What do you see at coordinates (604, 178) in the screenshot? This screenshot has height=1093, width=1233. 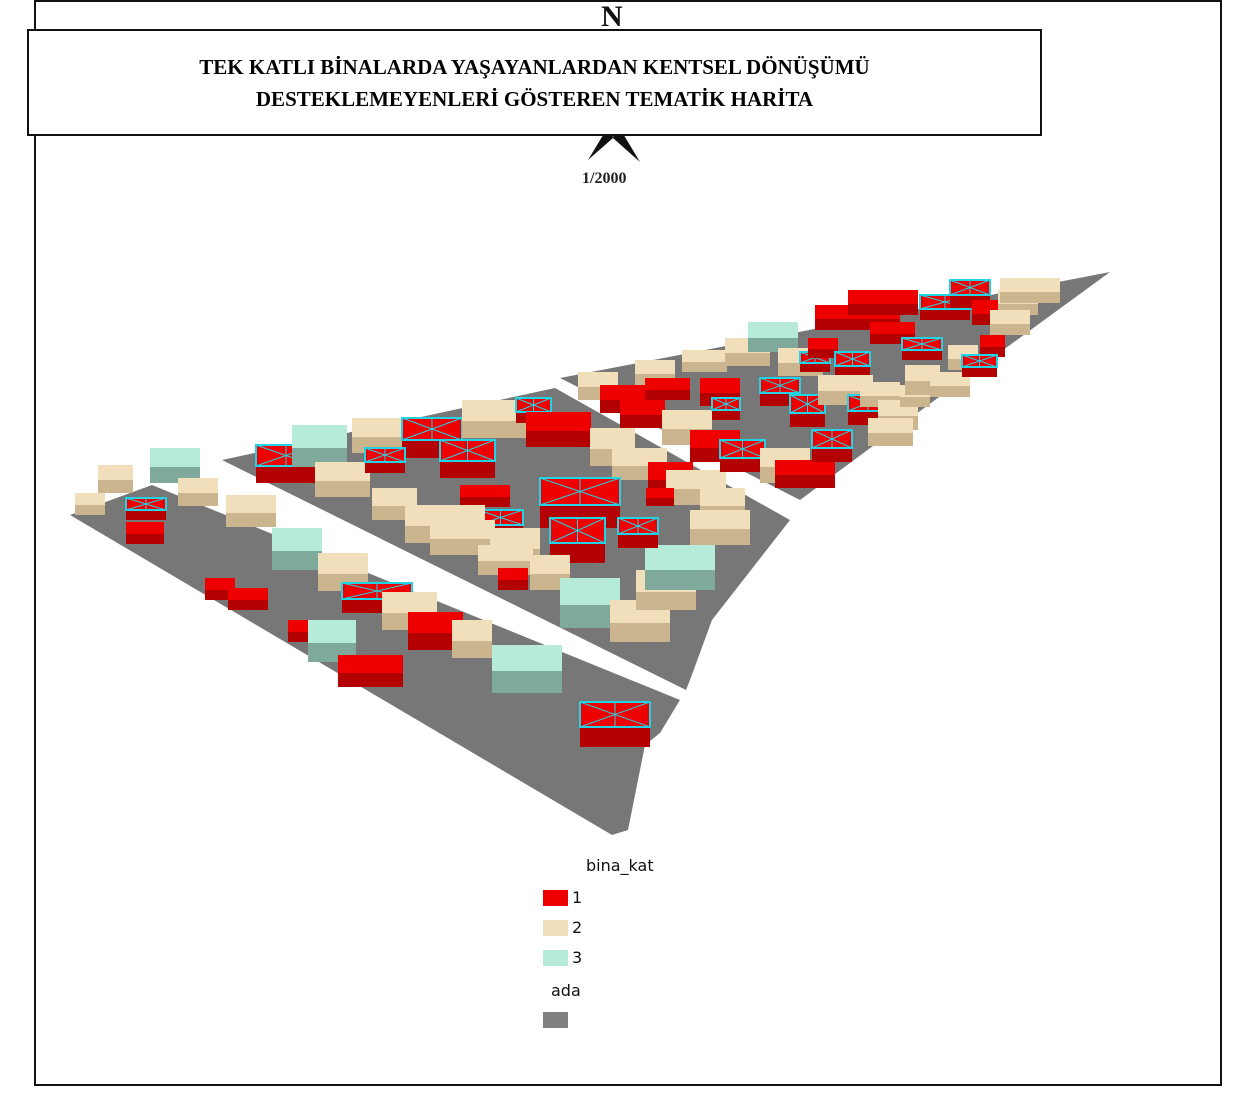 I see `scale-label: 1/2000` at bounding box center [604, 178].